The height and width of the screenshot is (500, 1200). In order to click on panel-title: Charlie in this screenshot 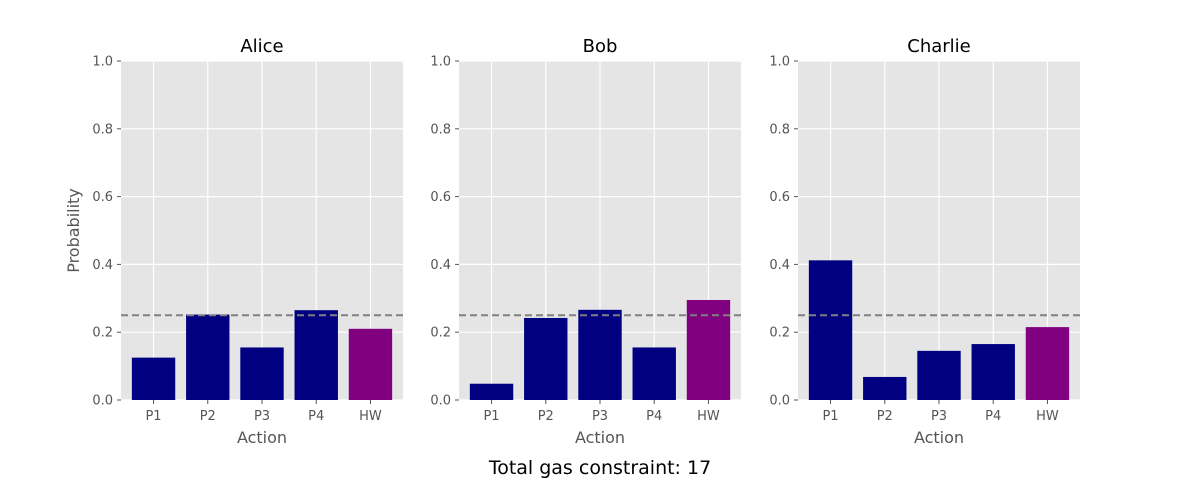, I will do `click(938, 46)`.